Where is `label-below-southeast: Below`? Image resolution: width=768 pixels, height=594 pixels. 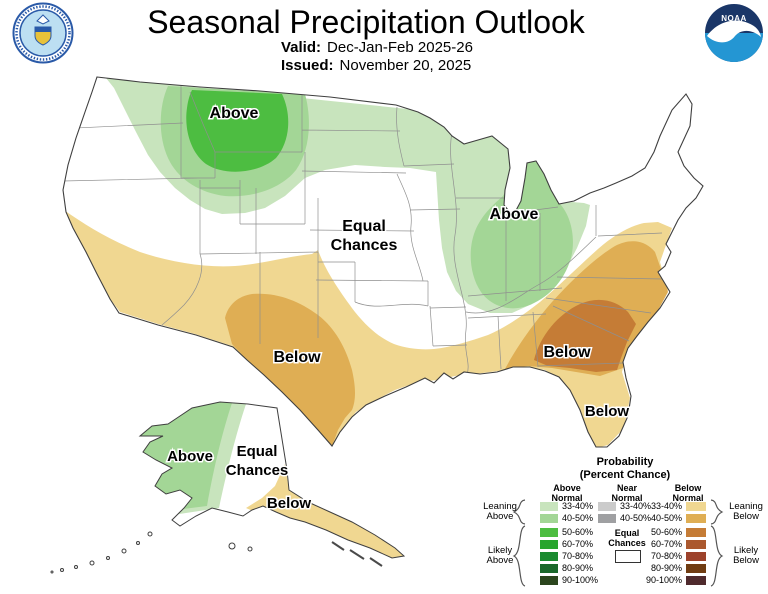
label-below-southeast: Below is located at coordinates (567, 352).